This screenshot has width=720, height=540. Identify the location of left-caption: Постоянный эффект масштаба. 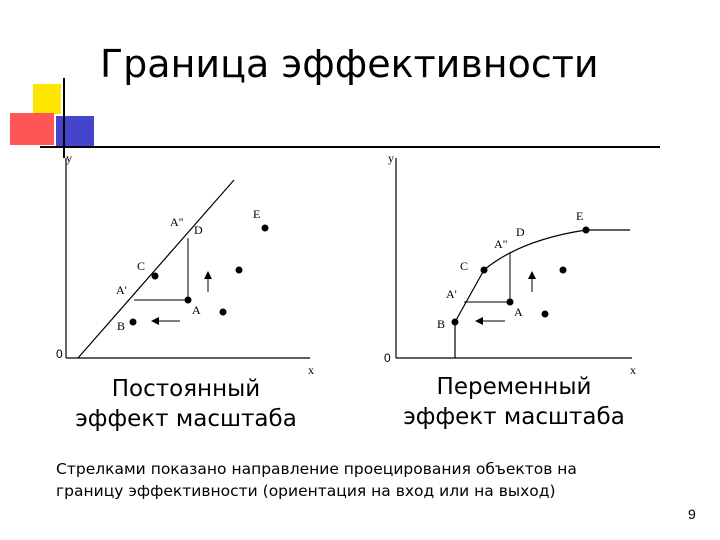
(186, 404).